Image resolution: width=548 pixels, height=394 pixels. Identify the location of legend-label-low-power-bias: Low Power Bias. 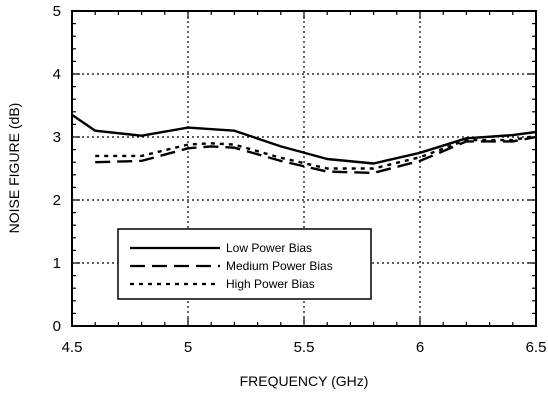
(269, 248).